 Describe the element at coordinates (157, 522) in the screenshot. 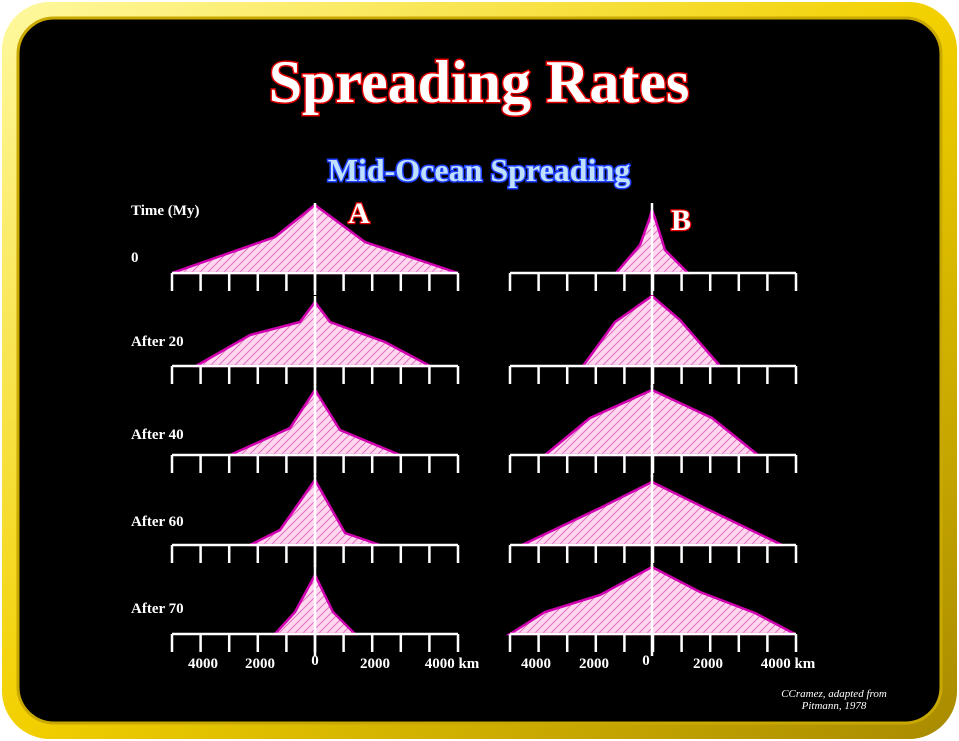

I see `row-label: After 60` at that location.